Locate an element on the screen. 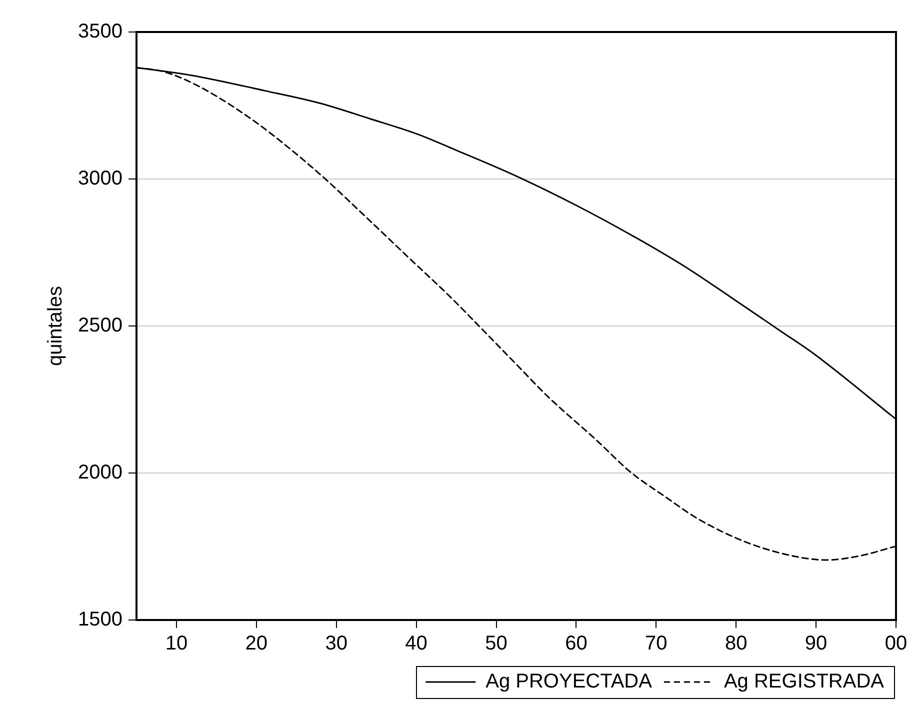 The height and width of the screenshot is (724, 912). y-tick-label: 3000 is located at coordinates (100, 179).